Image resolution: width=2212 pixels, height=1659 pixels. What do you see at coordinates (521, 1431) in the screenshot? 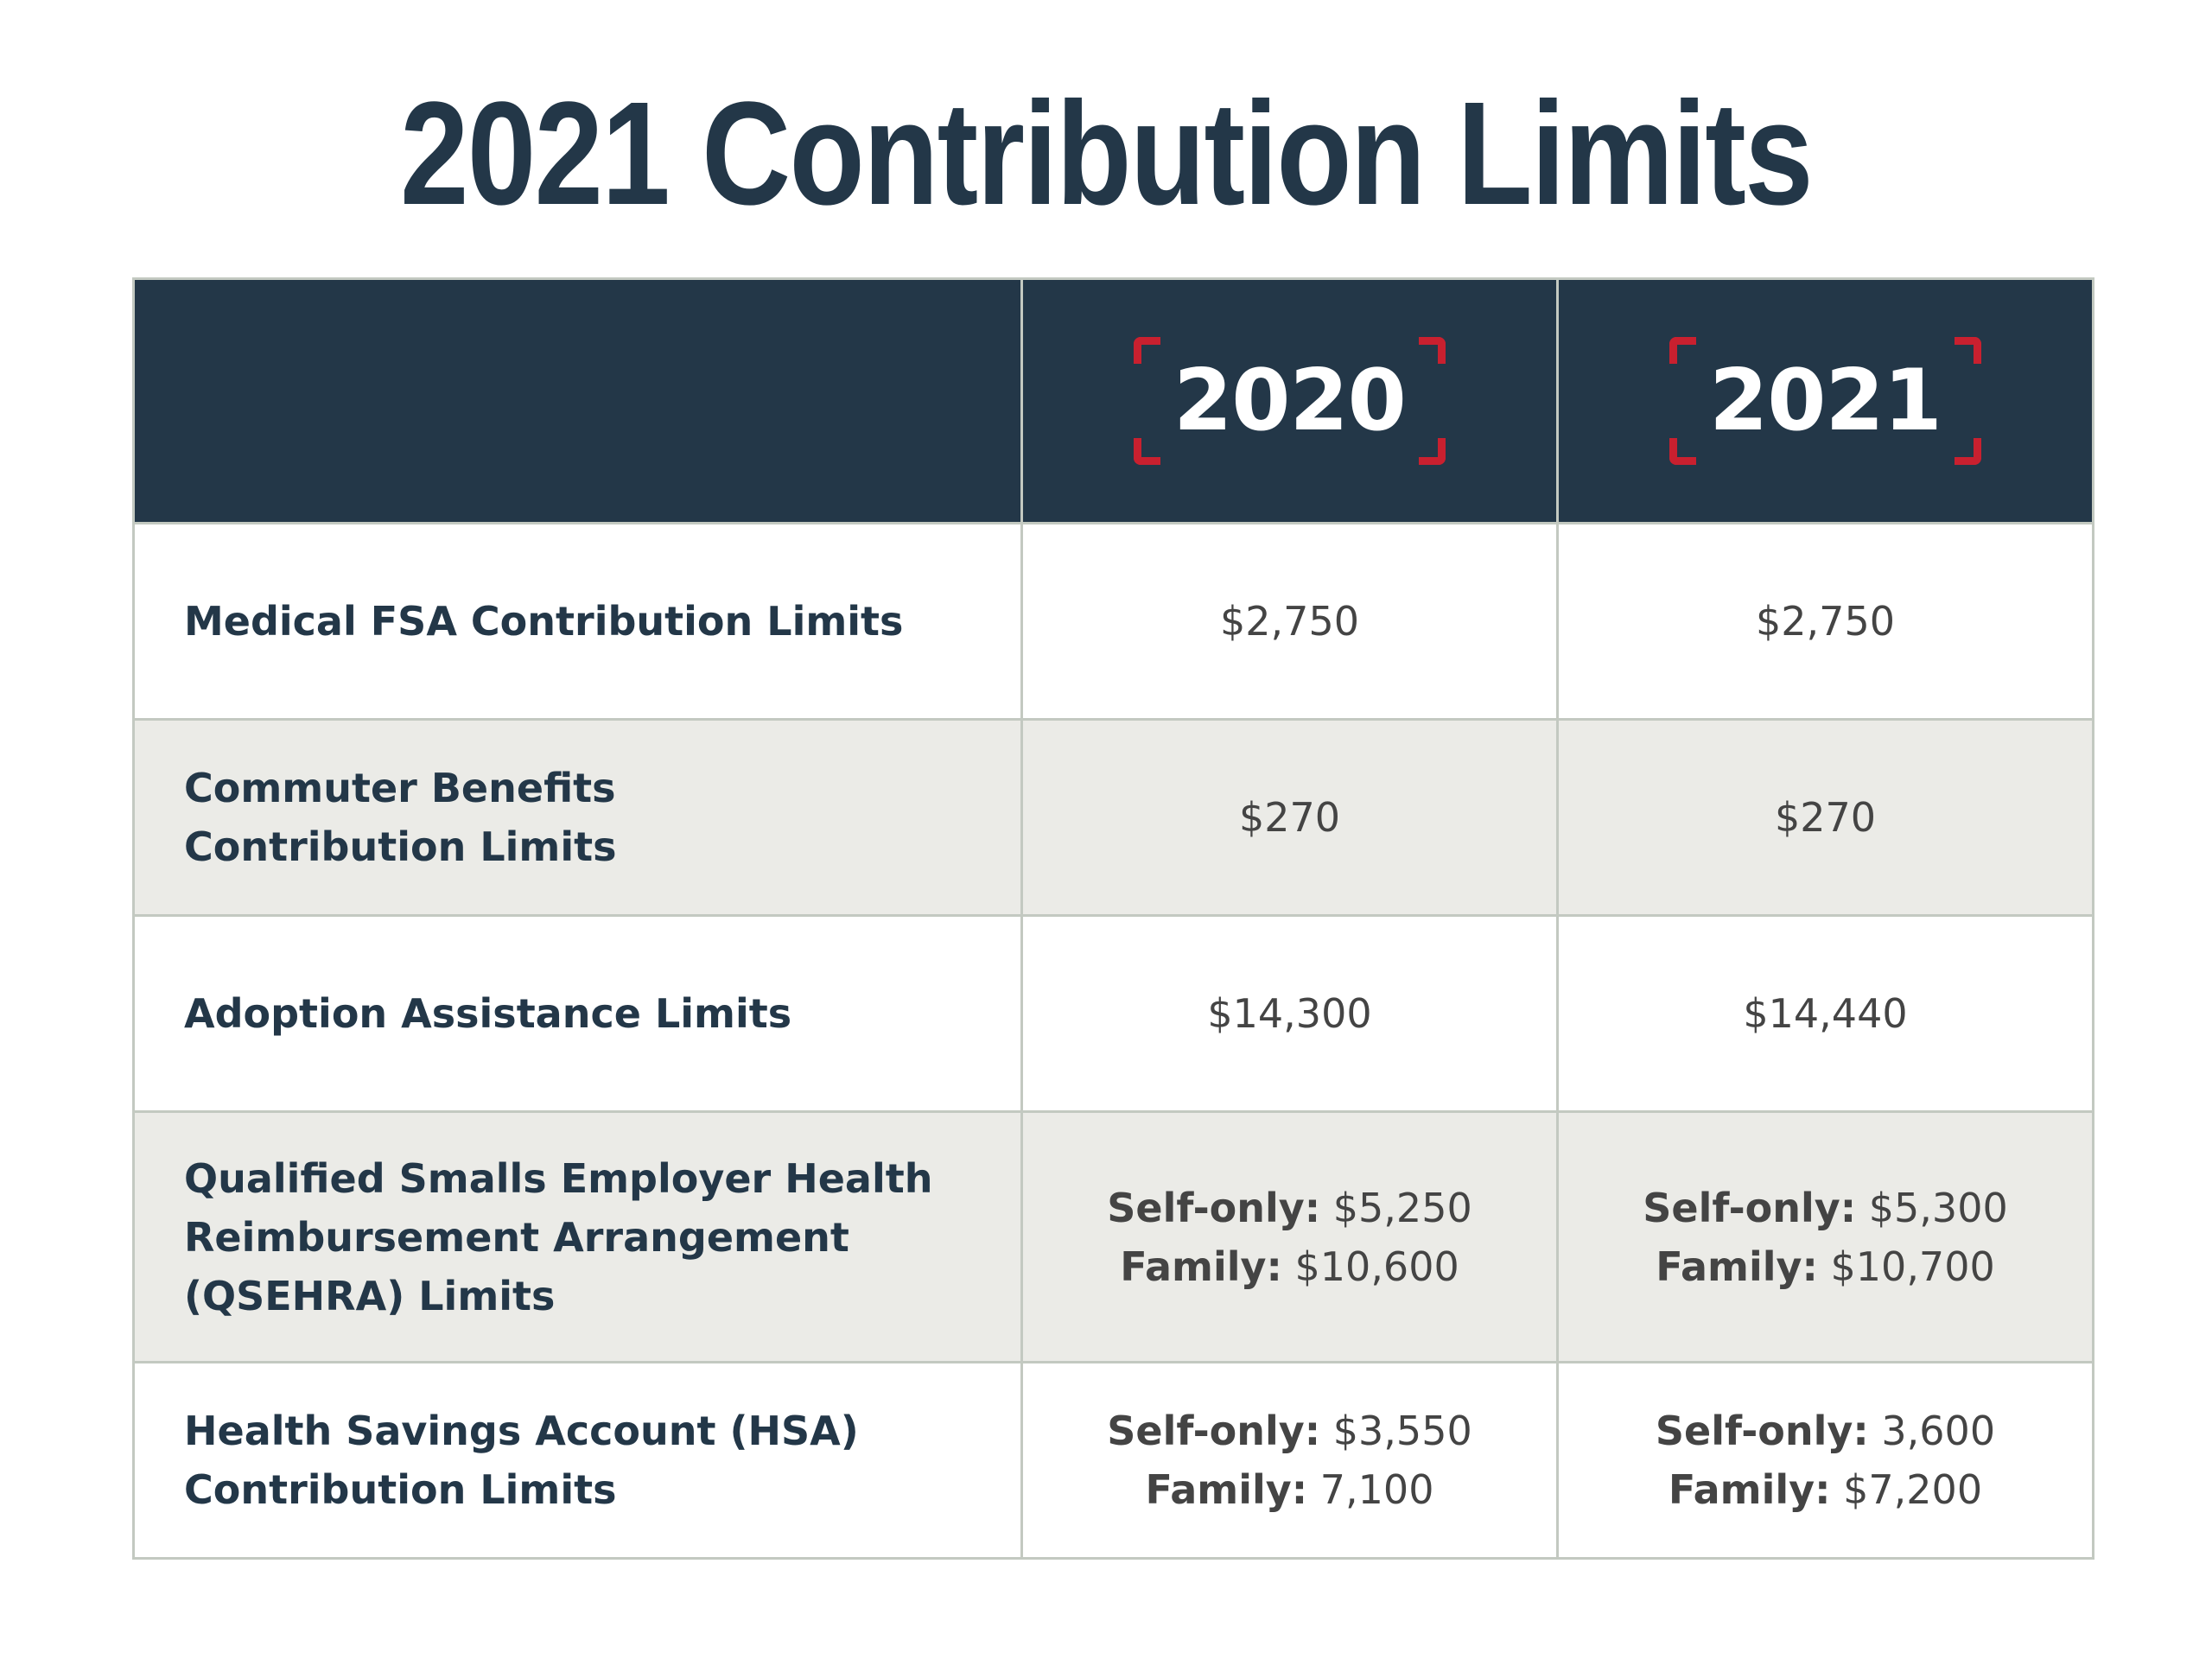
I see `row-label-line: Health Savings Account (HSA)` at bounding box center [521, 1431].